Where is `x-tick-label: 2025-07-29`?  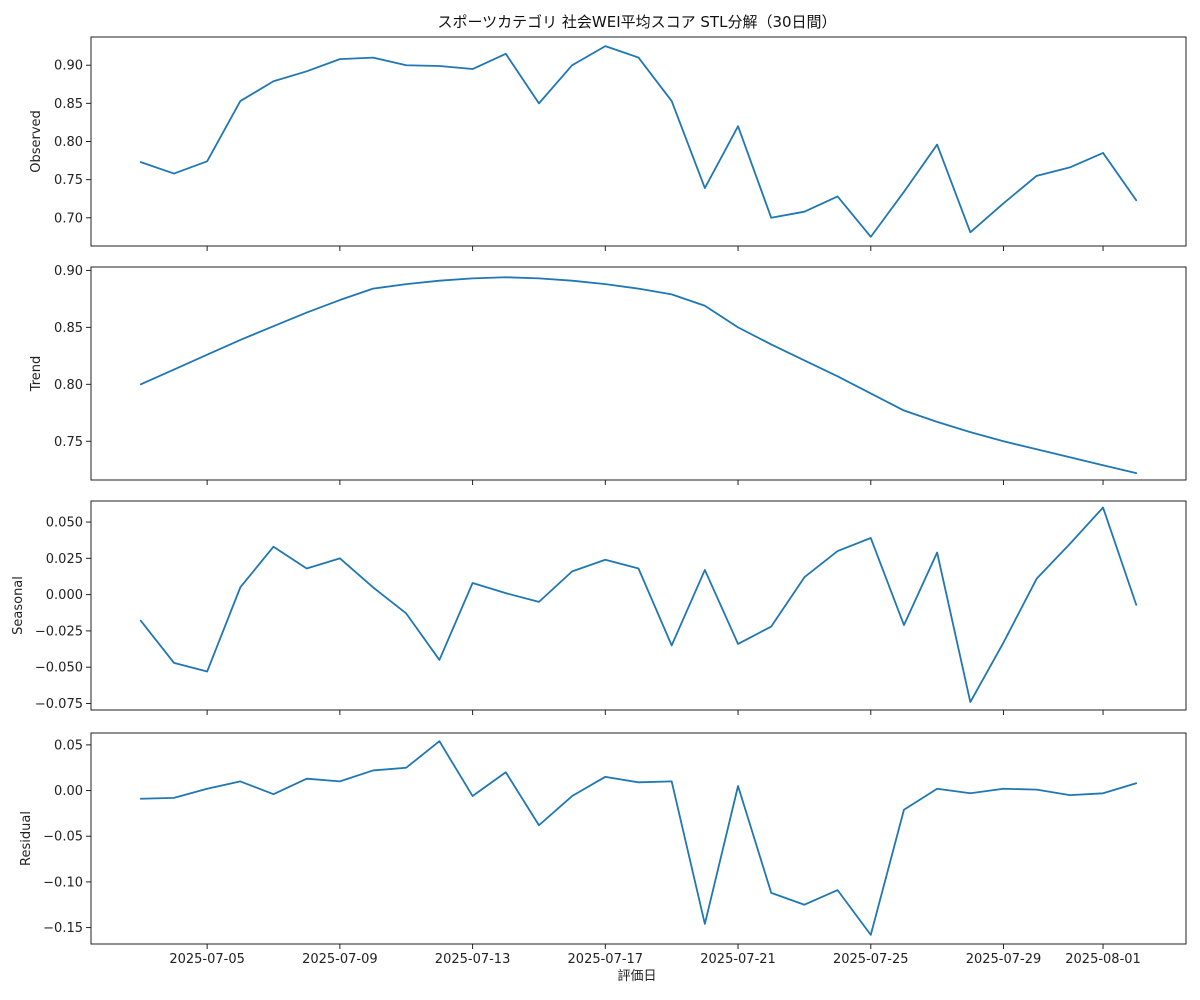 x-tick-label: 2025-07-29 is located at coordinates (1004, 959).